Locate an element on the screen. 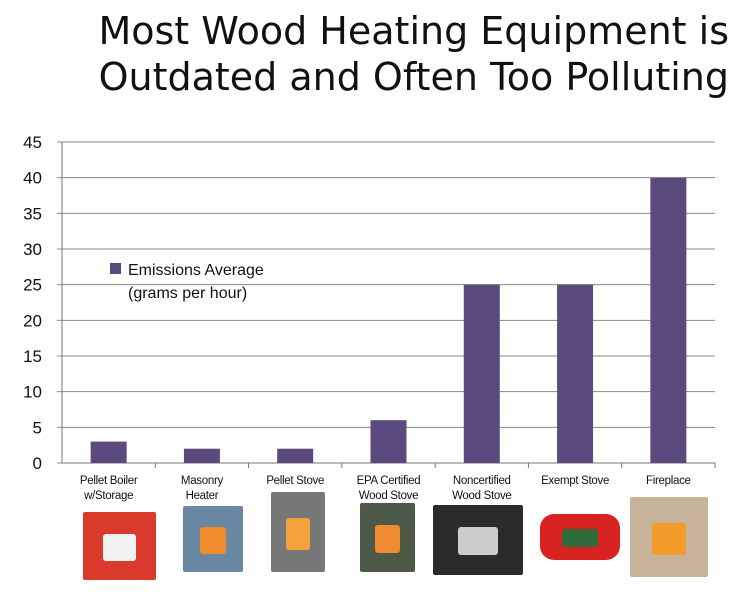 This screenshot has height=597, width=741. title-line-1: Most Wood Heating Equipment is is located at coordinates (413, 31).